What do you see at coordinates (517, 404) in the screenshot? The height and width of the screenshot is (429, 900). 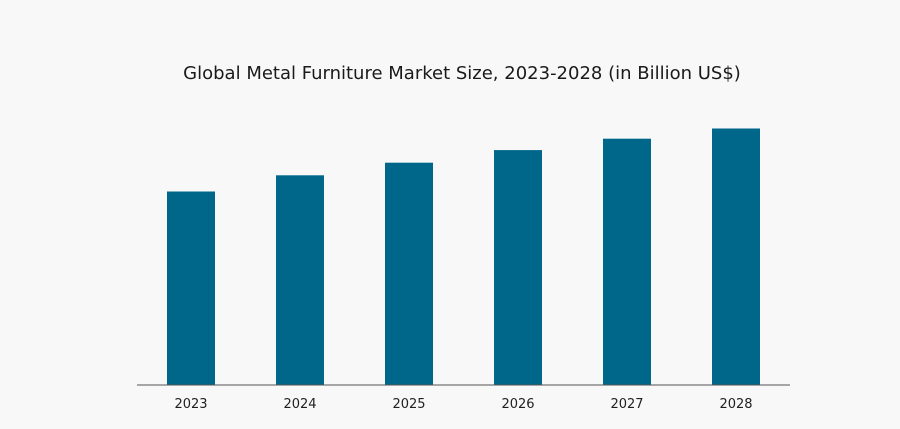 I see `x-tick-label-2026: 2026` at bounding box center [517, 404].